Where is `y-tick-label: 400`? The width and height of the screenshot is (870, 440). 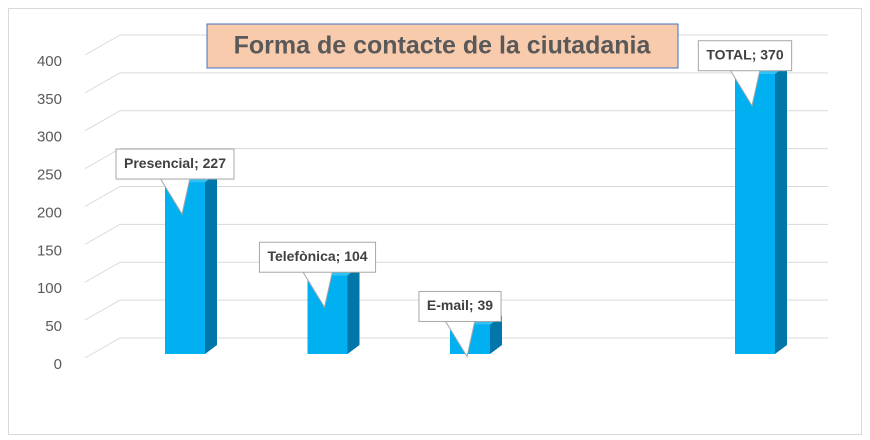 y-tick-label: 400 is located at coordinates (49, 61).